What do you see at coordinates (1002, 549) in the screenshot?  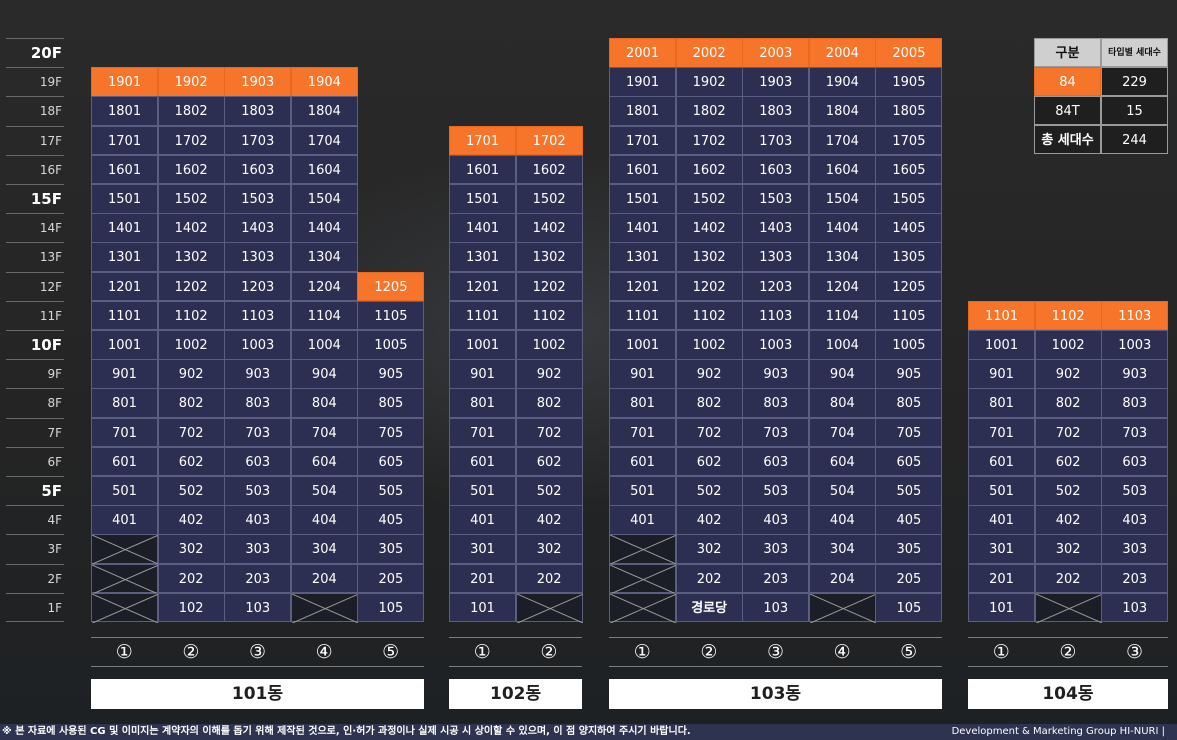 I see `unit-cell: 301` at bounding box center [1002, 549].